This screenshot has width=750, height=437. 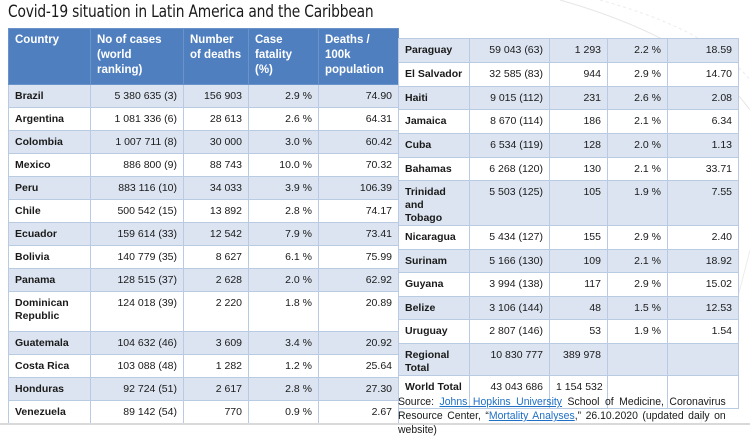 I want to click on deaths-cell: 389 978, so click(x=578, y=359).